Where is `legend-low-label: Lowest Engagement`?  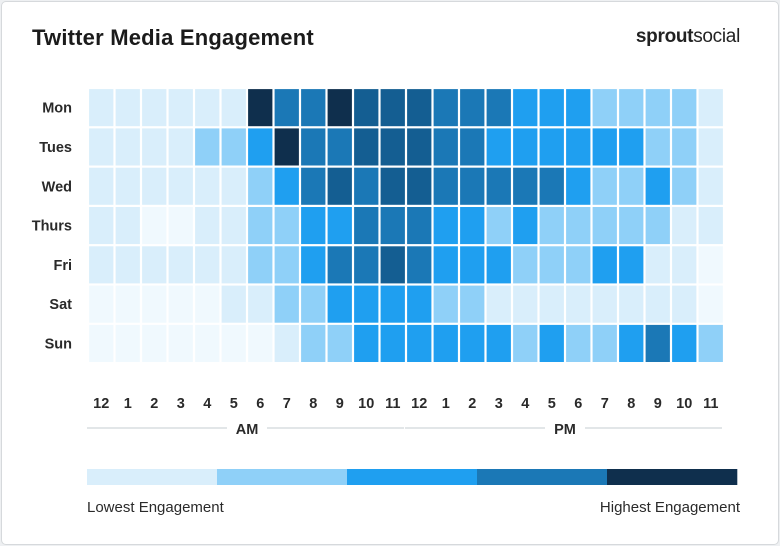 legend-low-label: Lowest Engagement is located at coordinates (155, 507).